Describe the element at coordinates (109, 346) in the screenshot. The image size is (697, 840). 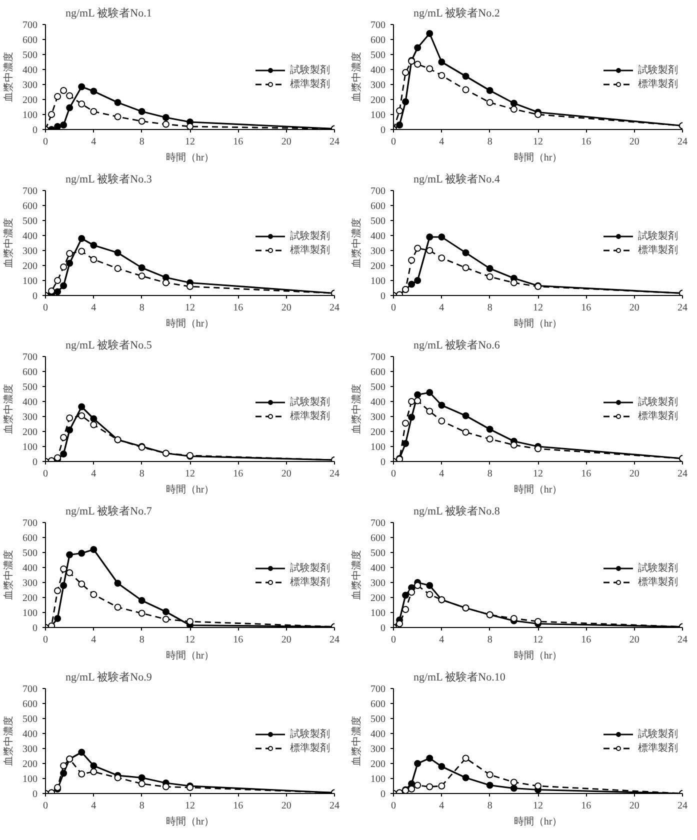
I see `text: ng/mL 被験者No.5` at that location.